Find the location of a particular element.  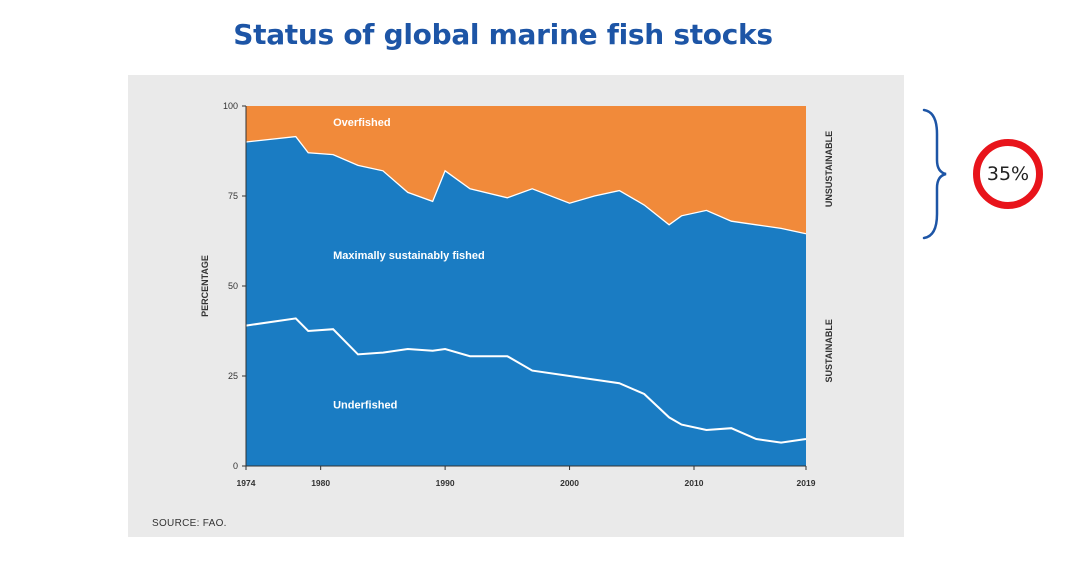

x-tick-label: 1974 is located at coordinates (246, 483).